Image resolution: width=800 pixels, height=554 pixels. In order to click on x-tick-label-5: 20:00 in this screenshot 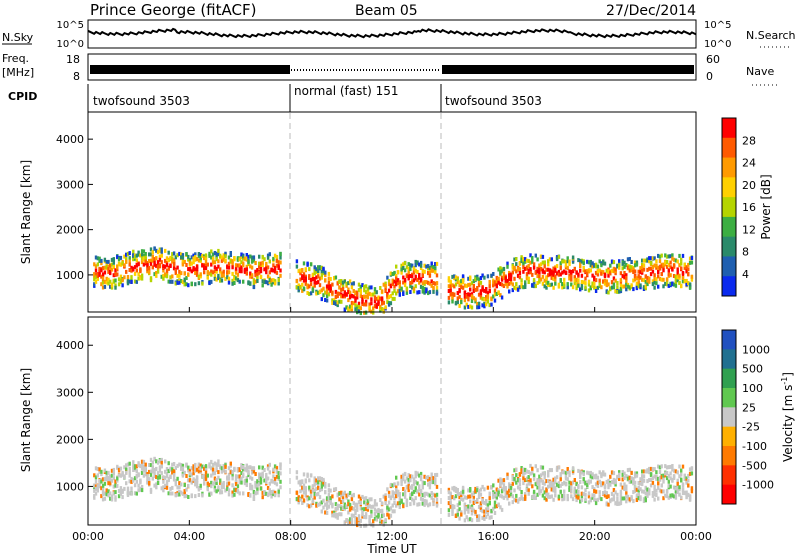, I will do `click(595, 536)`.